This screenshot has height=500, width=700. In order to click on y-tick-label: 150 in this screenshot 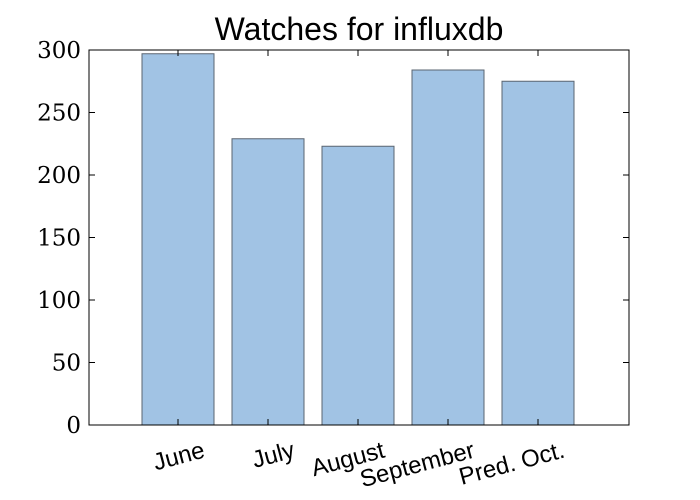, I will do `click(59, 239)`.